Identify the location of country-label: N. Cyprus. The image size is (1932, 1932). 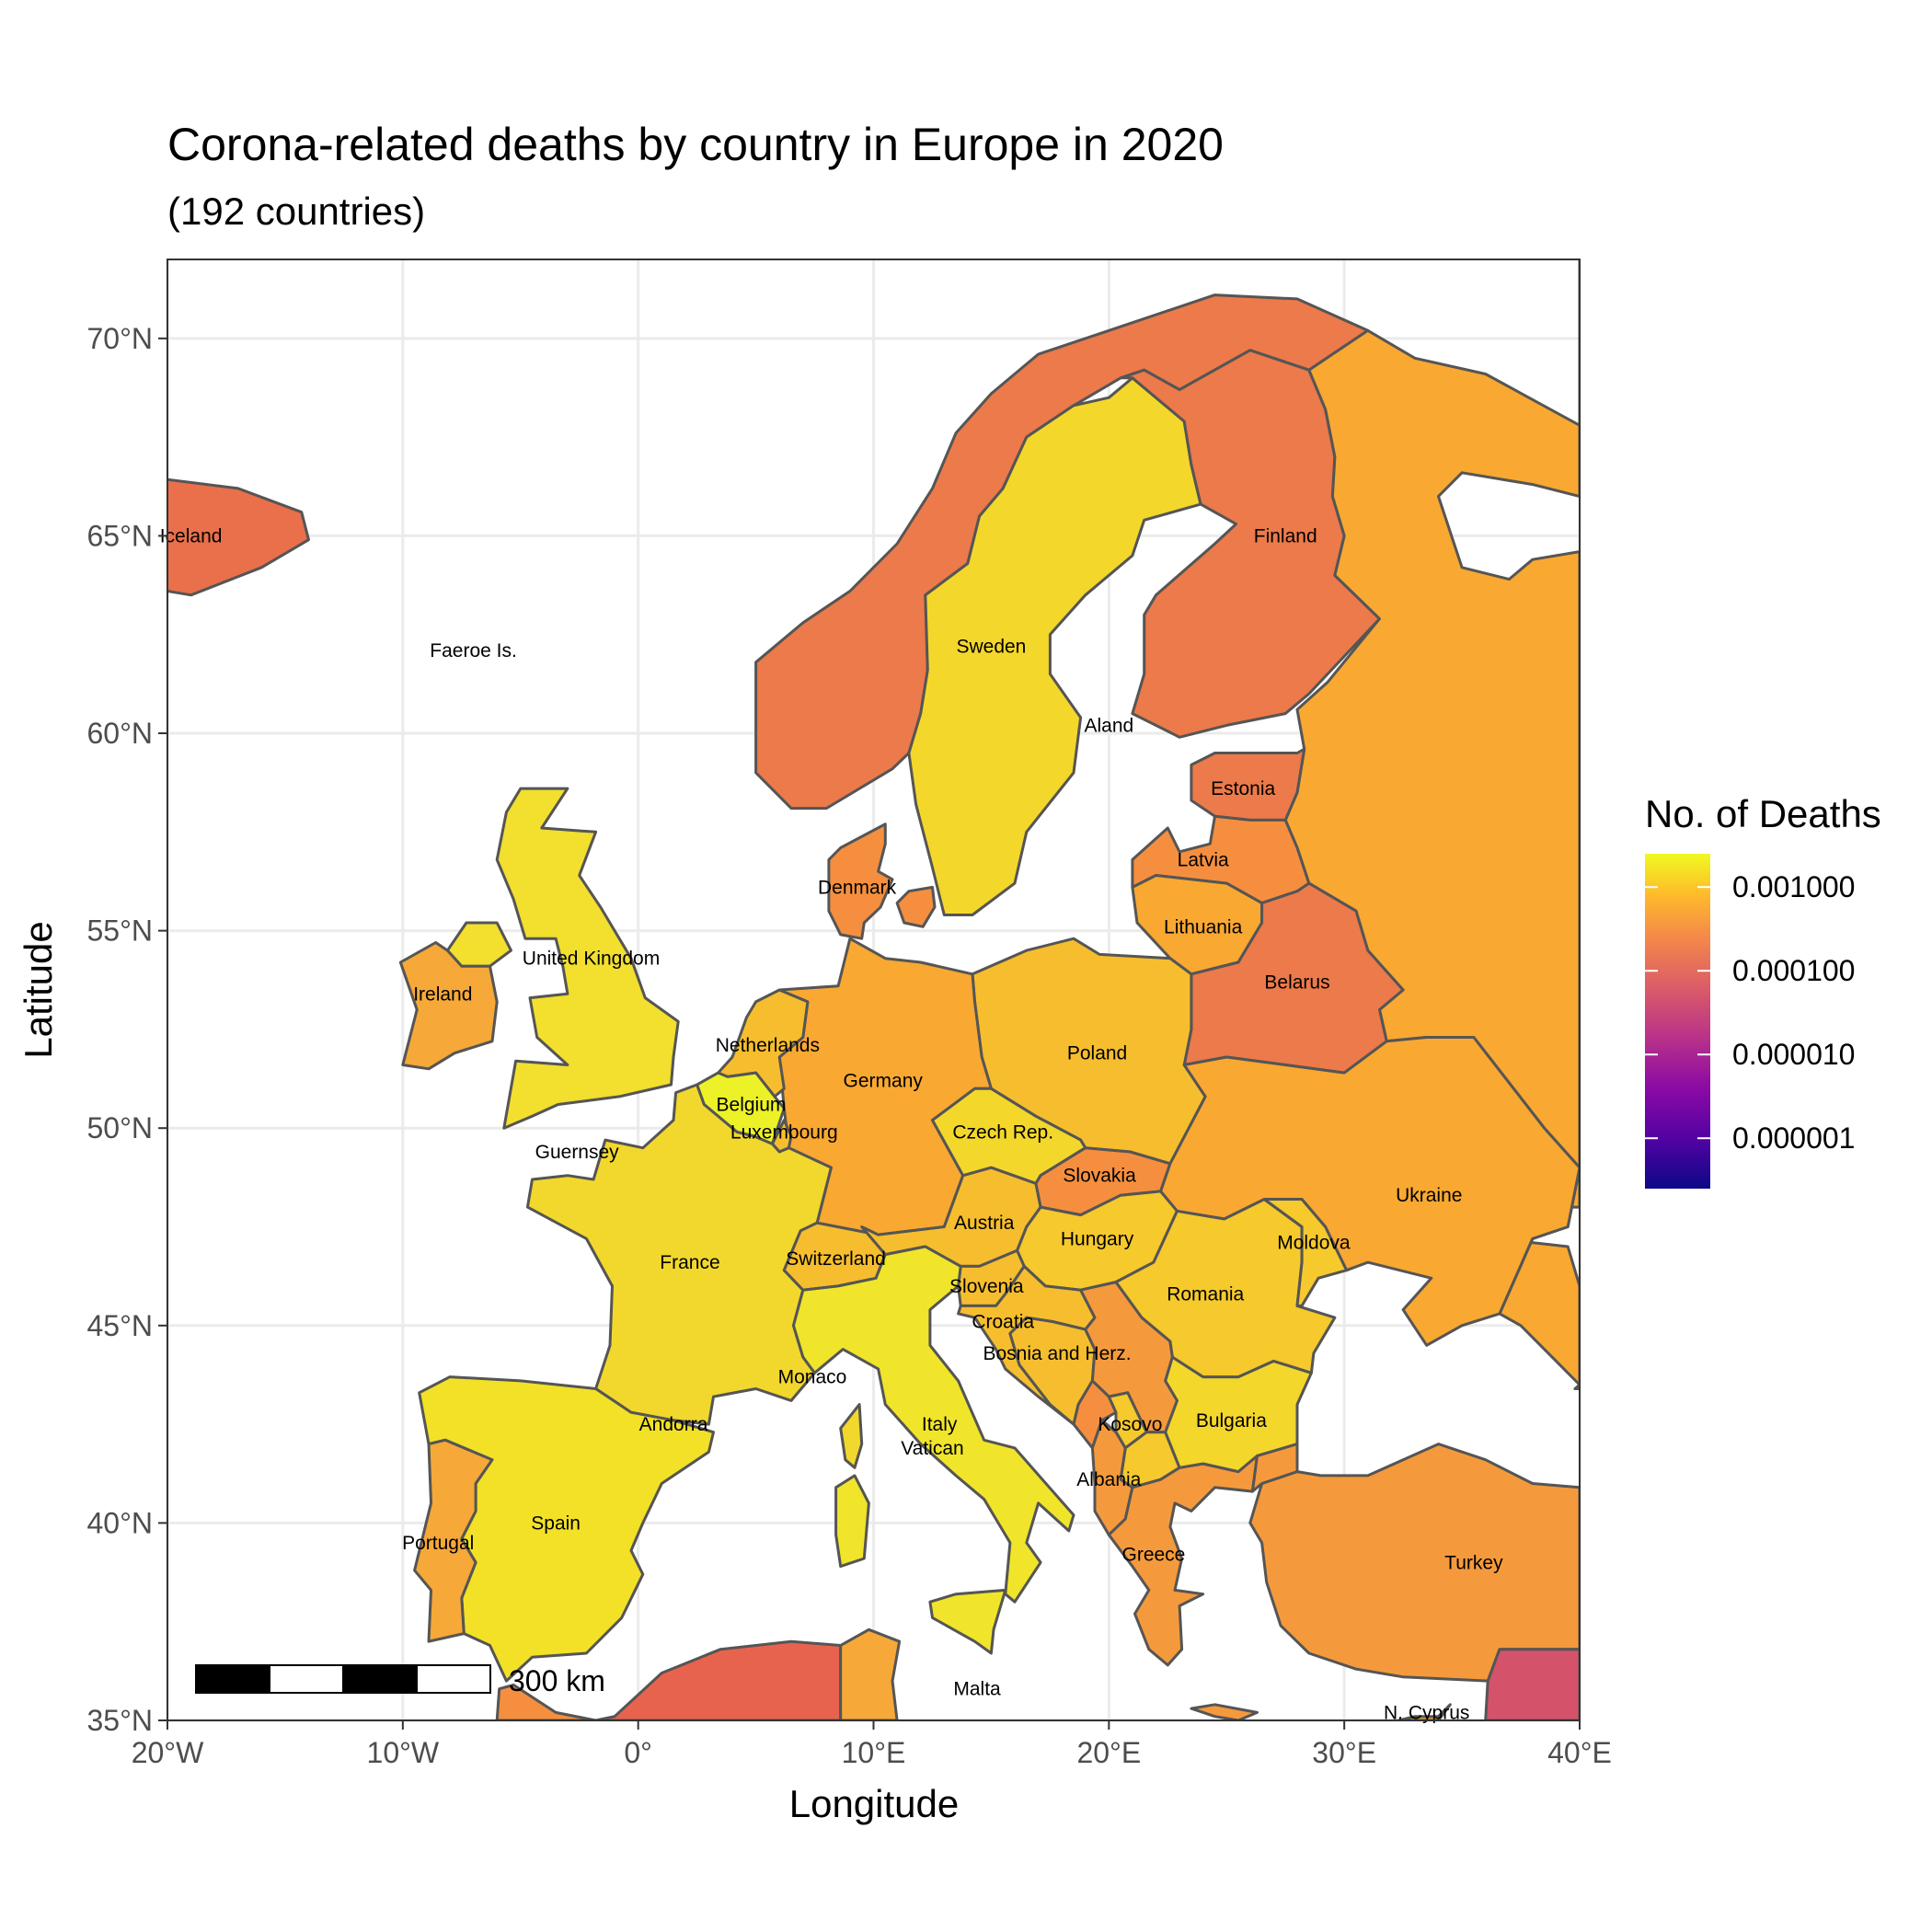
(1426, 1712).